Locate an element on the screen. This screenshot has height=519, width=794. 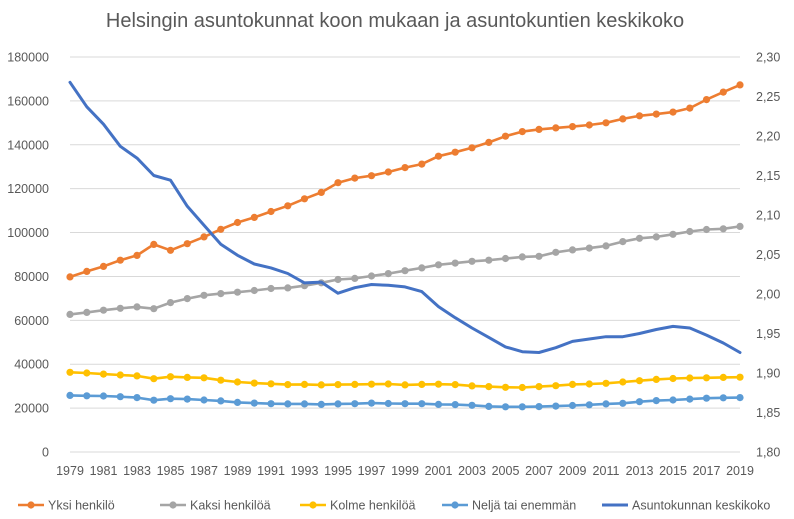
x-tick-label: 1979 is located at coordinates (70, 471).